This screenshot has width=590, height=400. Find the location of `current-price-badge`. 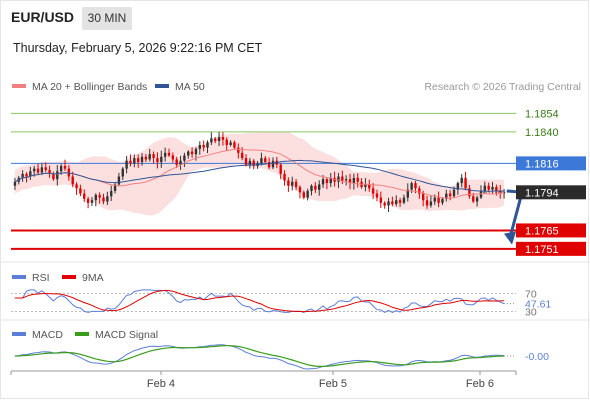

current-price-badge is located at coordinates (551, 192).